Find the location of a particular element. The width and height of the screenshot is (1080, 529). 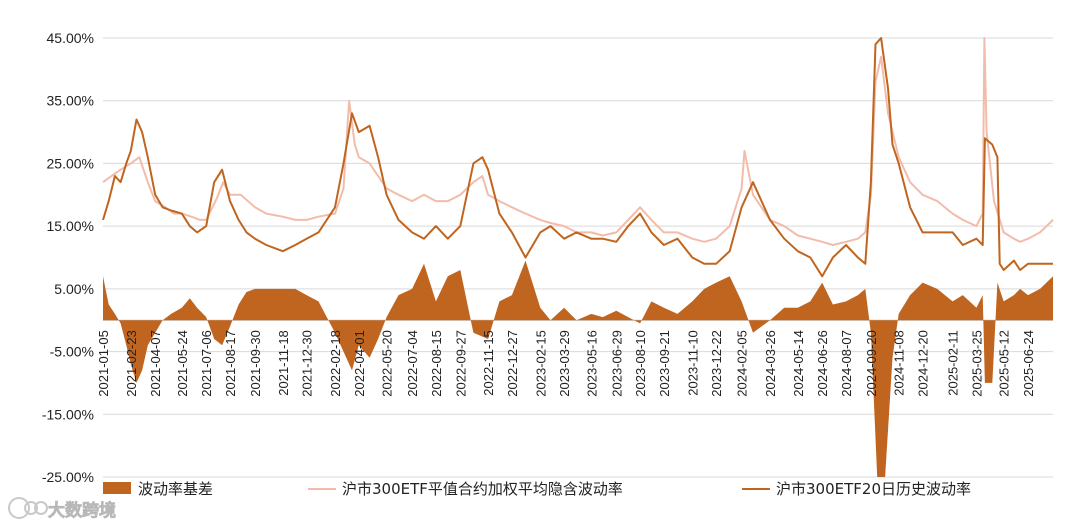

x-tick-label: 2022-07-04 is located at coordinates (412, 363).